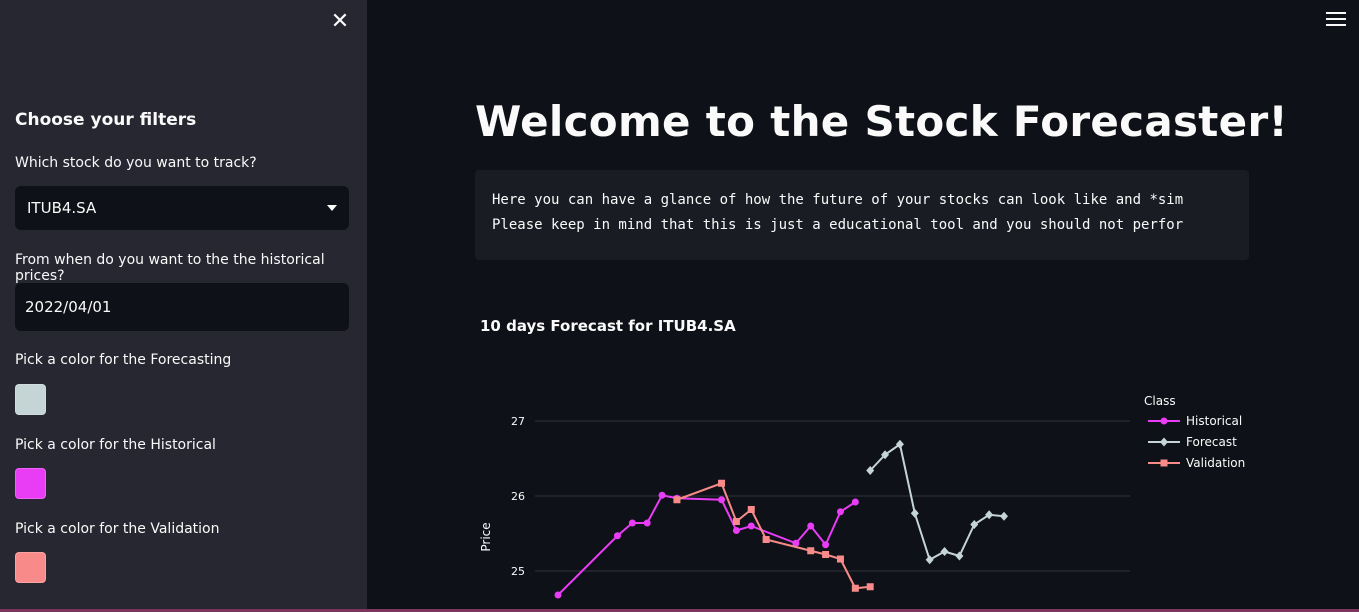 The height and width of the screenshot is (612, 1359). What do you see at coordinates (518, 421) in the screenshot?
I see `y-tick-label: 27` at bounding box center [518, 421].